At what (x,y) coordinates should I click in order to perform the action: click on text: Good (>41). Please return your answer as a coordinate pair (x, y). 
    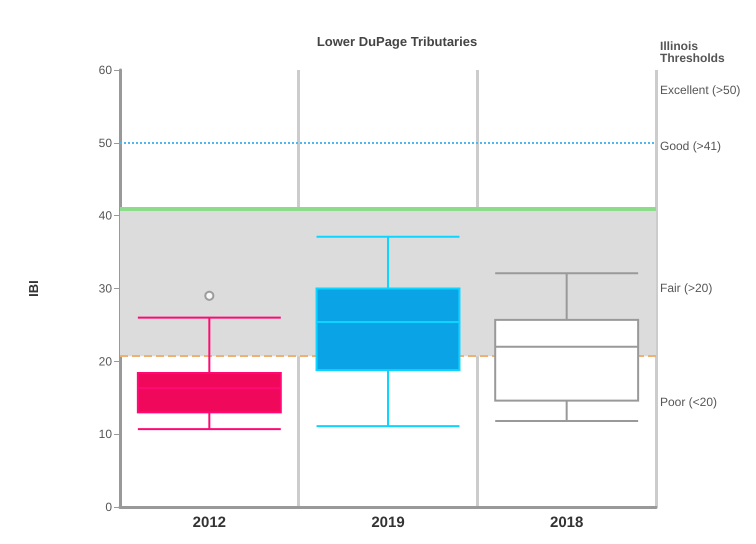
    Looking at the image, I should click on (691, 146).